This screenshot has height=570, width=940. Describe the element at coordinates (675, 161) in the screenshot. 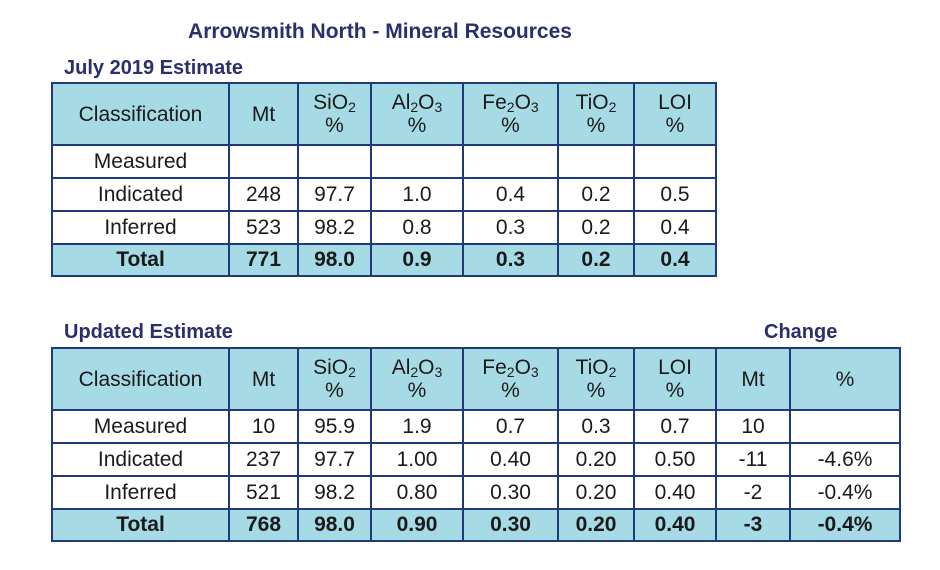

I see `cell-loi` at that location.